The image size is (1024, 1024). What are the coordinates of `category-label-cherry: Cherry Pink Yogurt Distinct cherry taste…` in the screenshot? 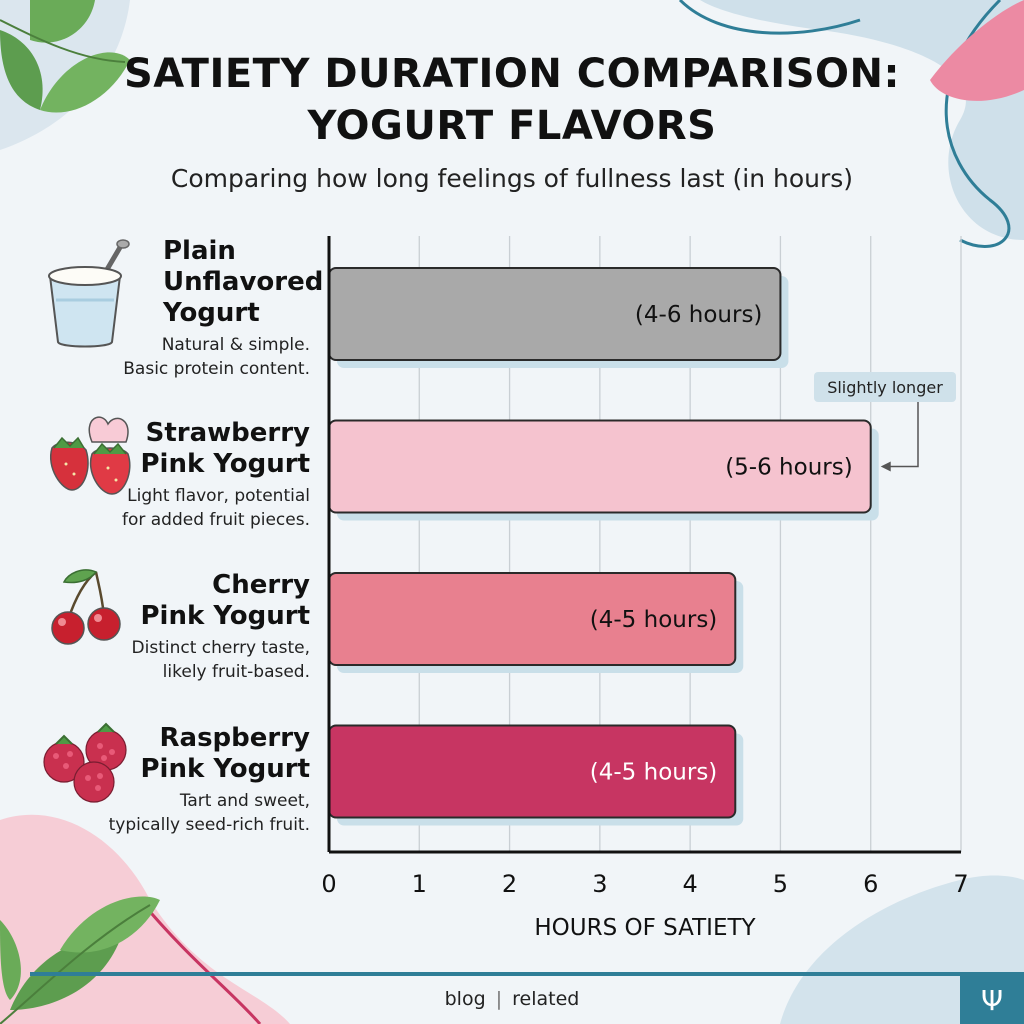 It's located at (175, 627).